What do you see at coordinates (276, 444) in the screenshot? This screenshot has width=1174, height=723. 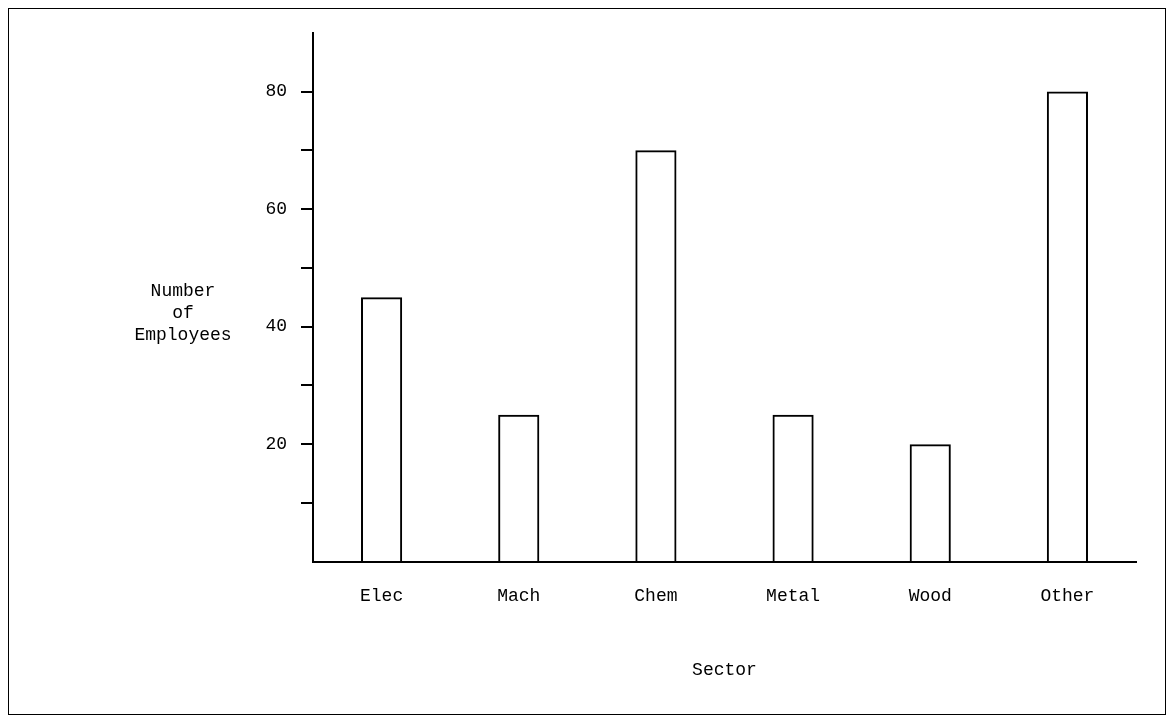 I see `y-tick-label: 20` at bounding box center [276, 444].